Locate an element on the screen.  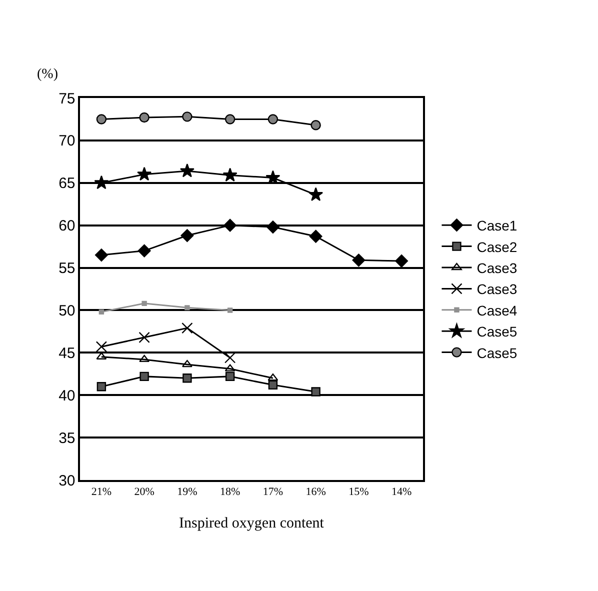
y-tick-label: 30 is located at coordinates (67, 481).